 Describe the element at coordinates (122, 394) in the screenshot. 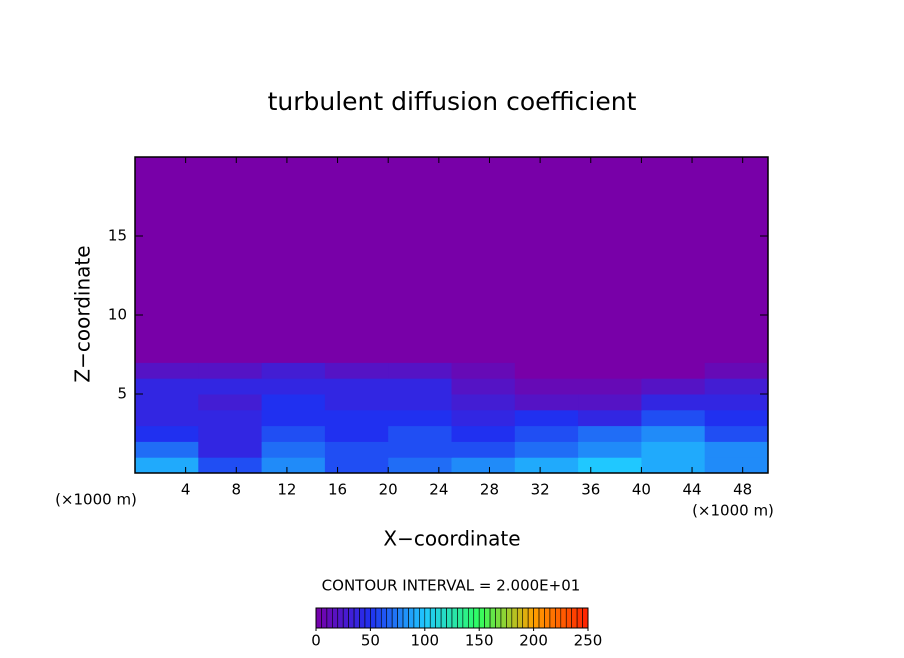

I see `y-tick-label: 5` at that location.